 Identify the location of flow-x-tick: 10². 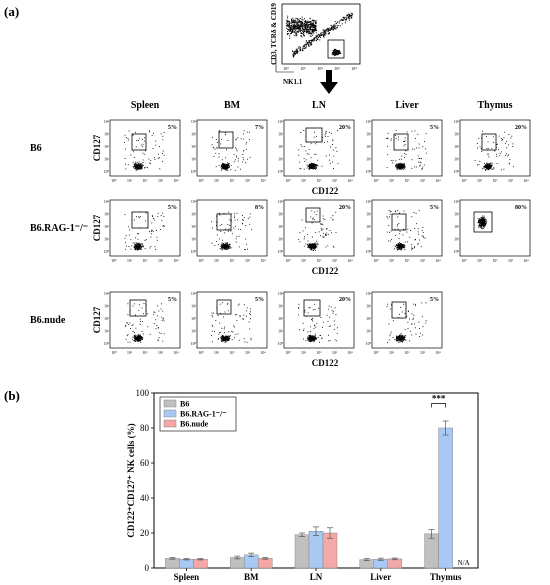
(146, 261).